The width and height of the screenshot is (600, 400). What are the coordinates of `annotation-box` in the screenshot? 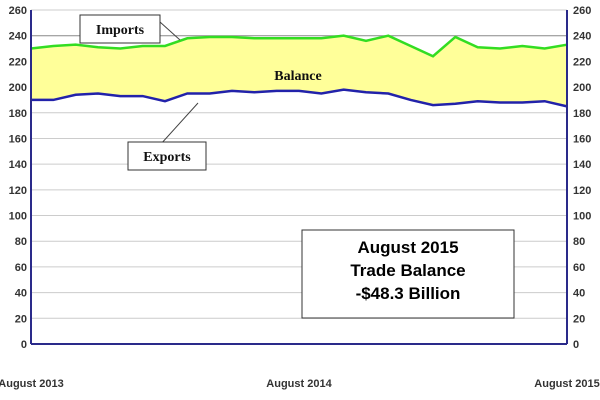 It's located at (408, 274).